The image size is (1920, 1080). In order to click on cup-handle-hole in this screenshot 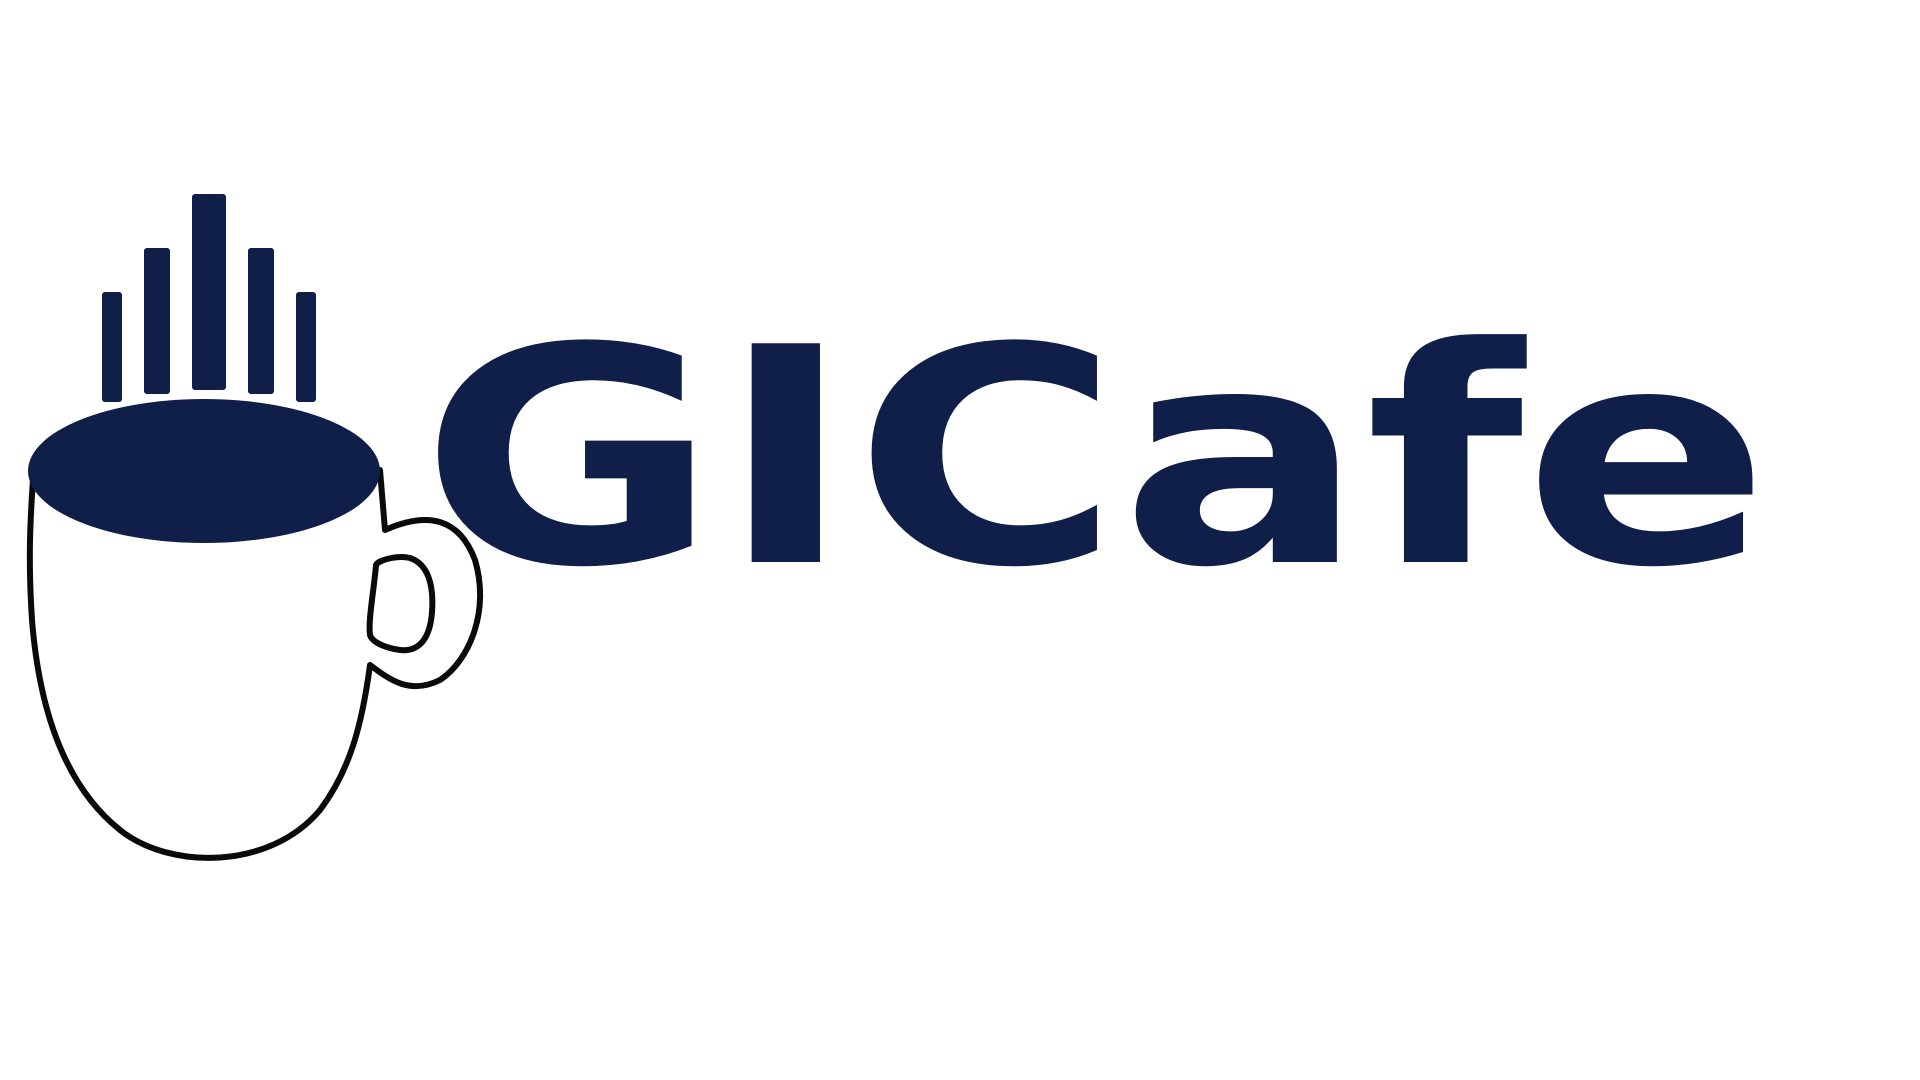, I will do `click(401, 604)`.